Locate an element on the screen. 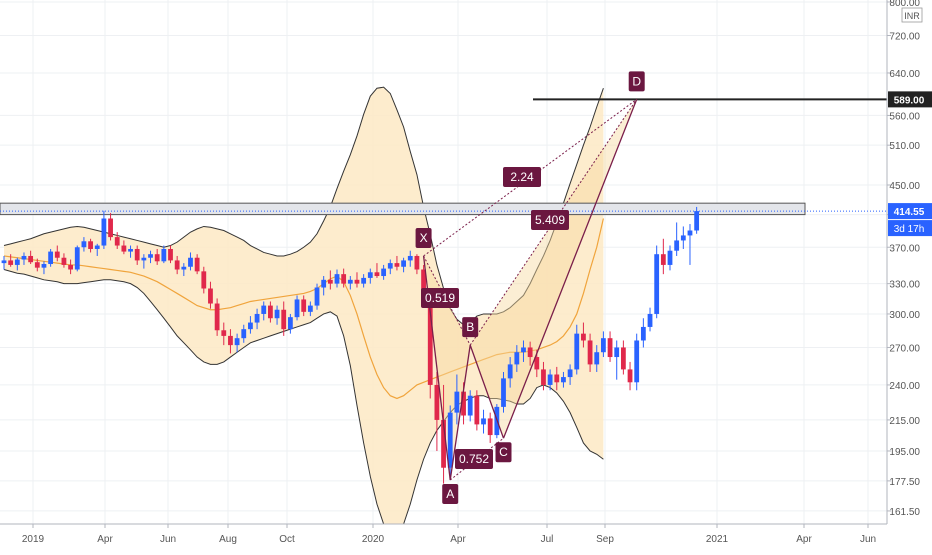  time-tick-label: Aug is located at coordinates (228, 539).